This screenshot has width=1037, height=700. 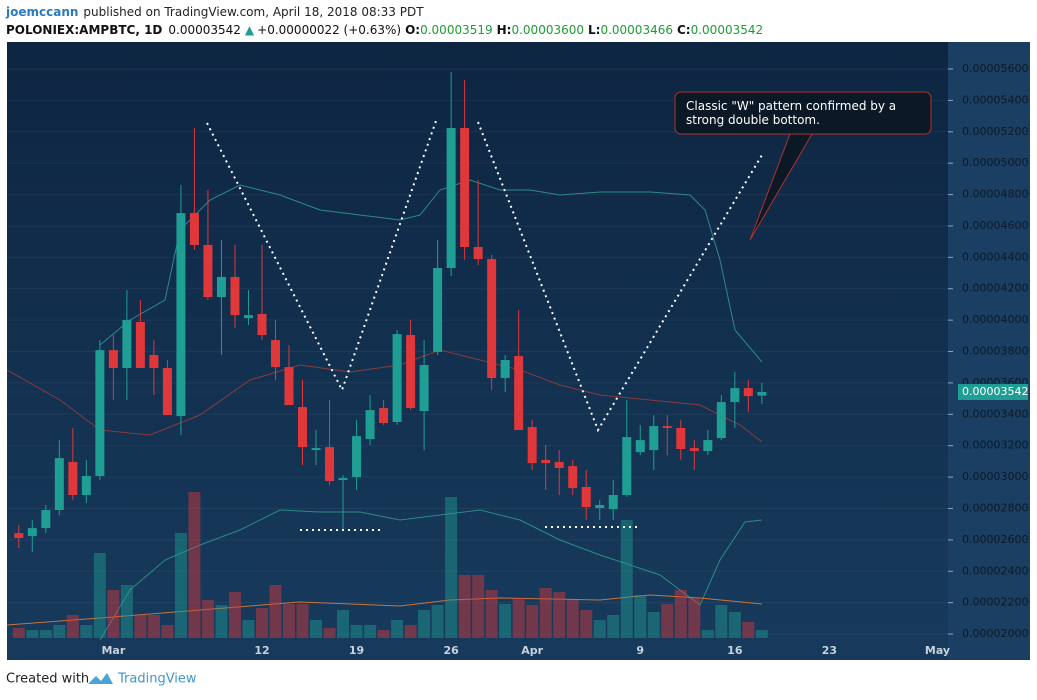 I want to click on author: joemccann, so click(x=41, y=12).